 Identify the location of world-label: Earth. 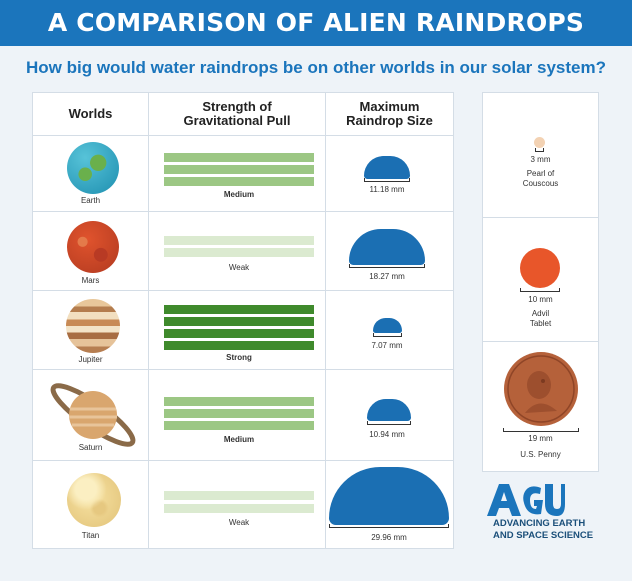
(90, 200).